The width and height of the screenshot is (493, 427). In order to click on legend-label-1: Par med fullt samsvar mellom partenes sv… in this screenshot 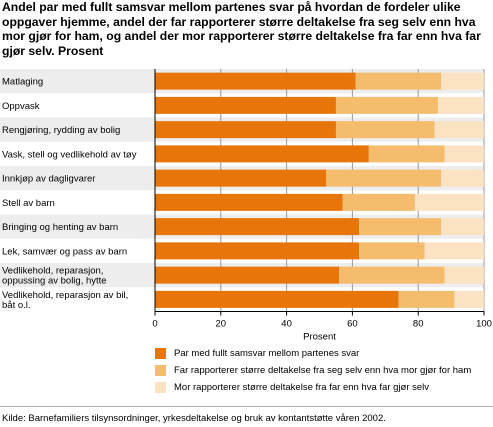, I will do `click(267, 353)`.